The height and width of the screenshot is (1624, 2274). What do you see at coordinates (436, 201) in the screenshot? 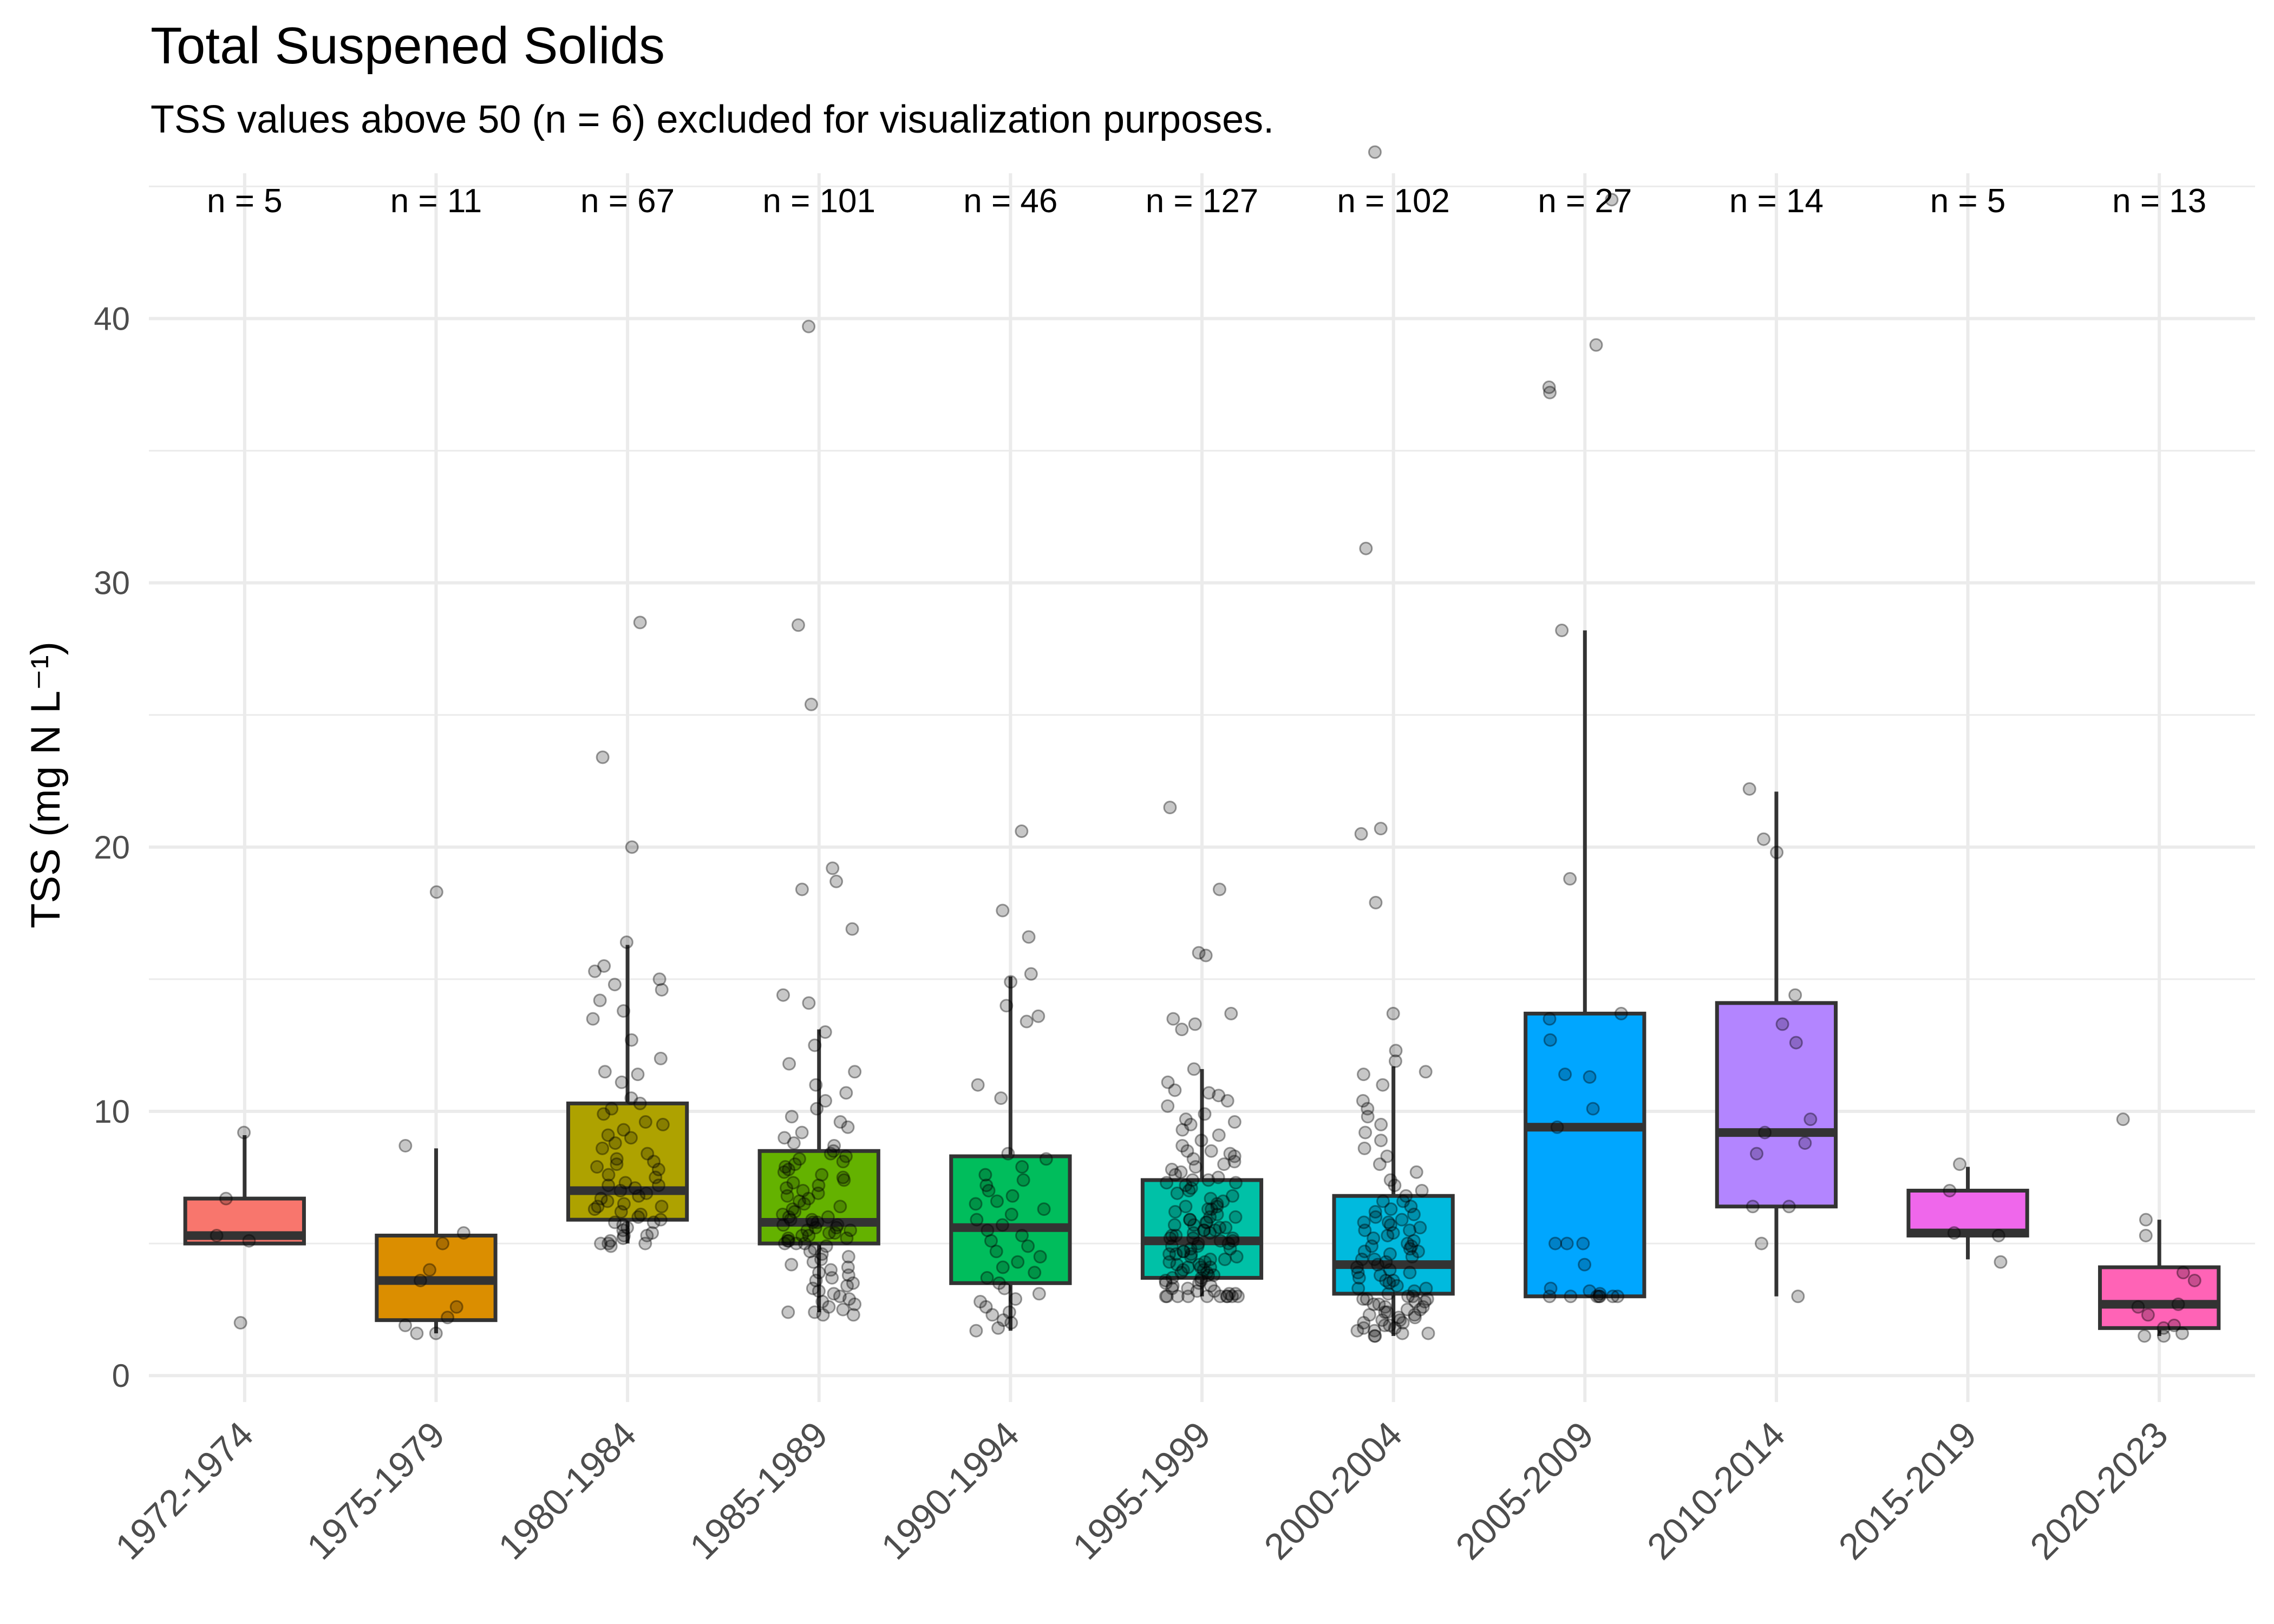
I see `n-label: n = 11` at bounding box center [436, 201].